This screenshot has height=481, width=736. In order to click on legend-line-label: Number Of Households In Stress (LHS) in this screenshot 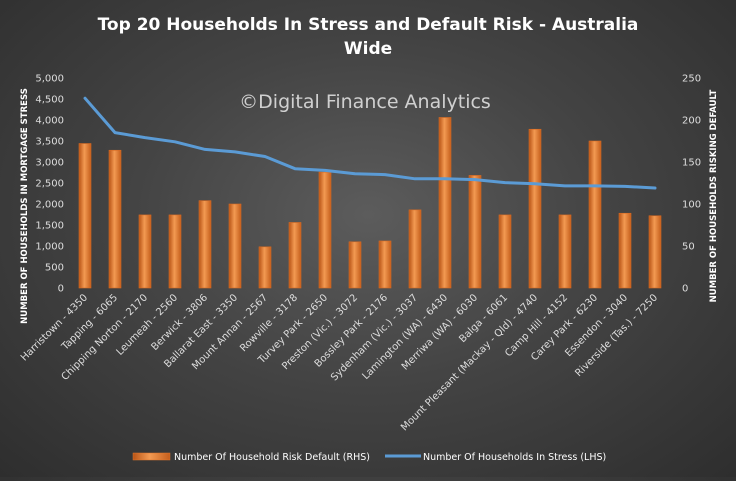, I will do `click(514, 457)`.